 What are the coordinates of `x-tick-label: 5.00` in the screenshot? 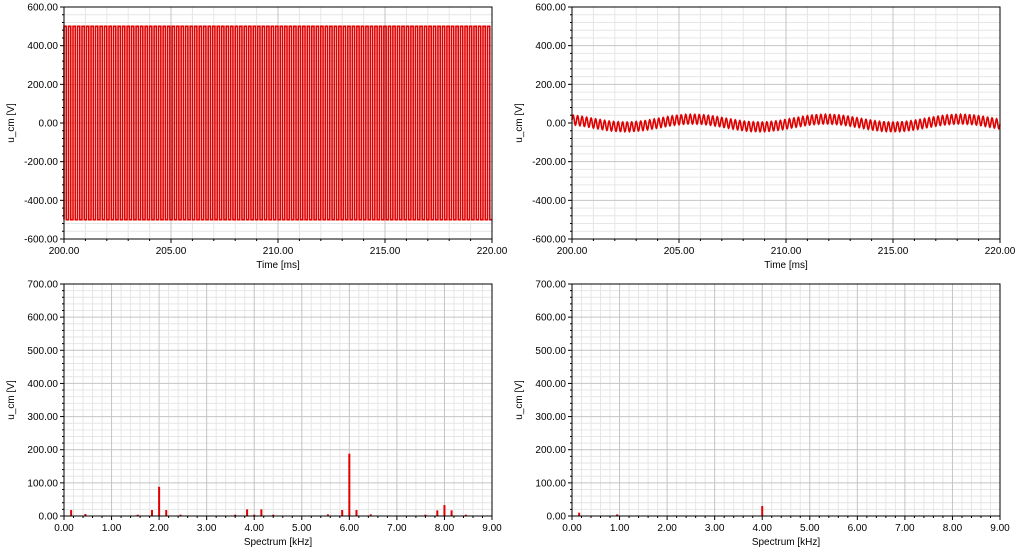 It's located at (810, 528).